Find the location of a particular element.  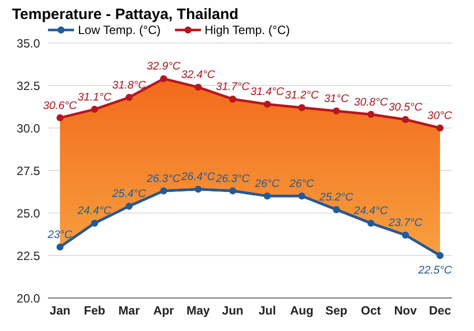

data-label: 25.4°C is located at coordinates (128, 194).